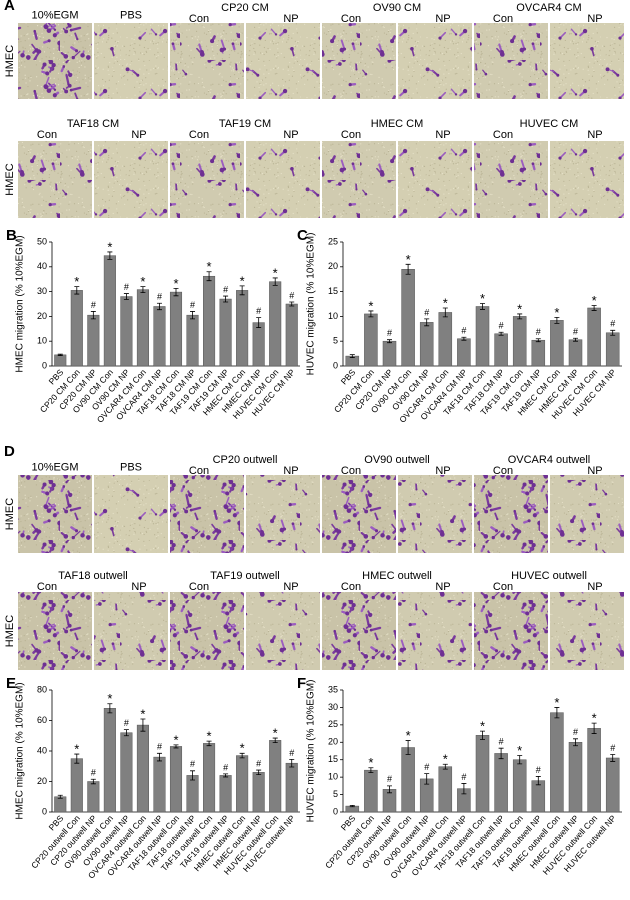 This screenshot has height=900, width=630. Describe the element at coordinates (10, 179) in the screenshot. I see `row-label: HMEC` at that location.